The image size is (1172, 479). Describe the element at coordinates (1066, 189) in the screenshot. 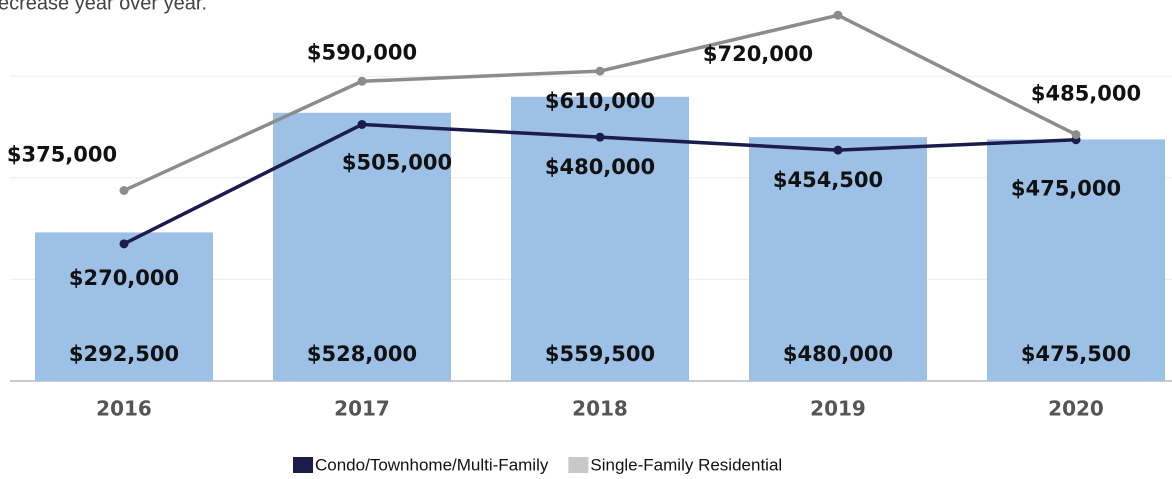

I see `line-value-label: $475,000` at that location.